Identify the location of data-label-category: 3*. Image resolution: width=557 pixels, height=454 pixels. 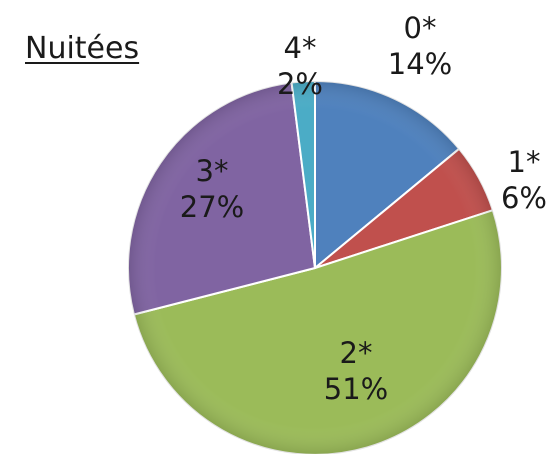
(212, 171).